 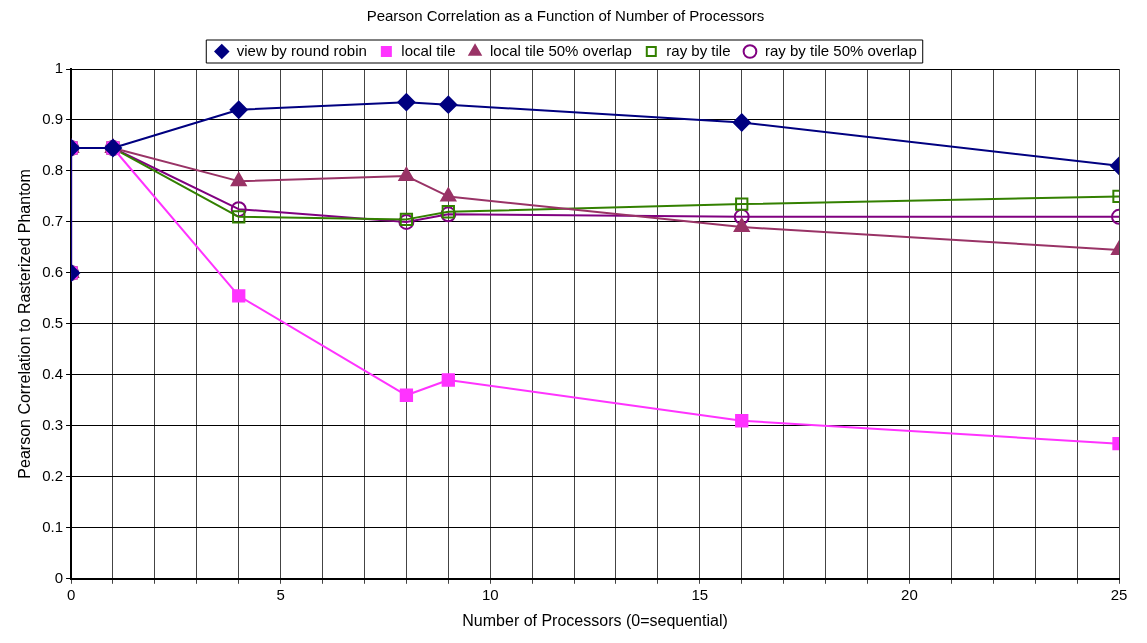 What do you see at coordinates (25, 324) in the screenshot?
I see `y-axis-title: Pearson Correlation to Rasterized Phantom` at bounding box center [25, 324].